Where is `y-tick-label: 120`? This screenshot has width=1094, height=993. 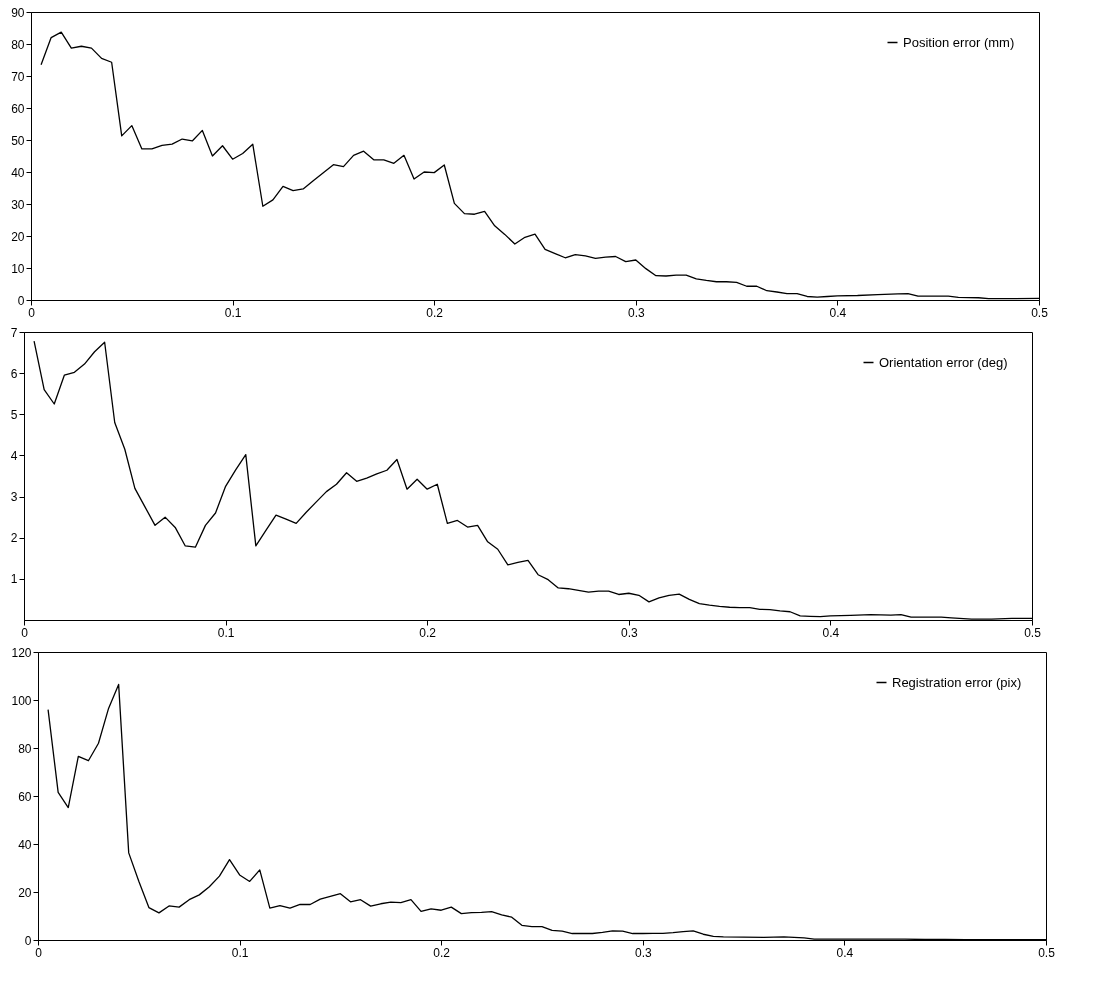 y-tick-label: 120 is located at coordinates (21, 652).